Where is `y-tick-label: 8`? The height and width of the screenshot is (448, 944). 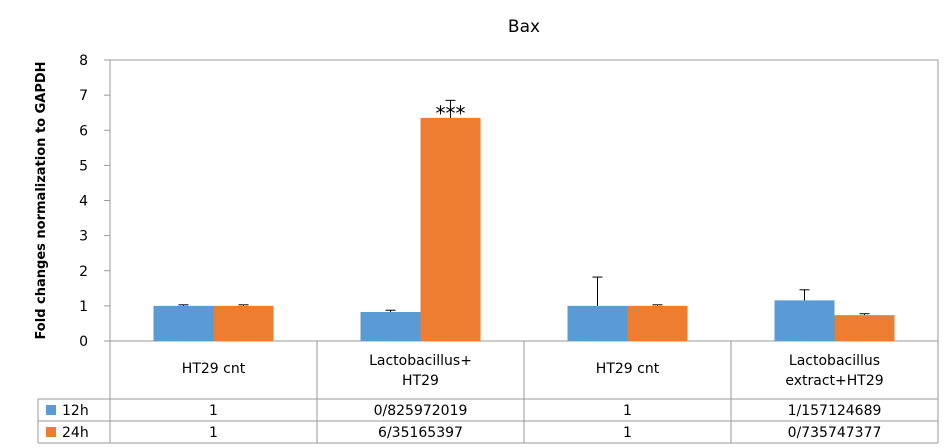 y-tick-label: 8 is located at coordinates (83, 61).